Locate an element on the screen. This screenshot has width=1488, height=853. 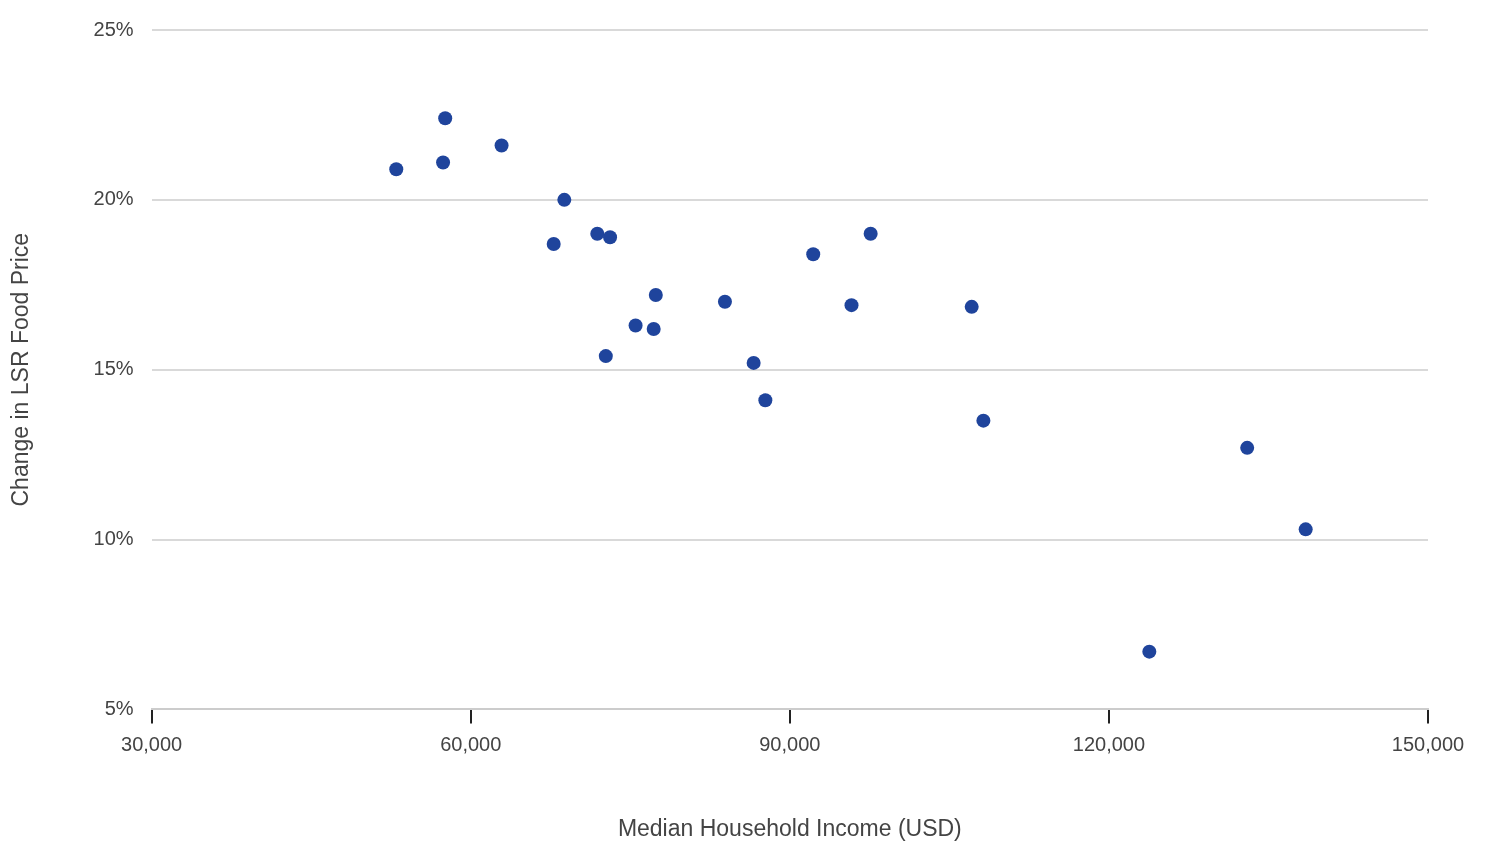
y-axis-title: Change in LSR Food Price is located at coordinates (20, 369).